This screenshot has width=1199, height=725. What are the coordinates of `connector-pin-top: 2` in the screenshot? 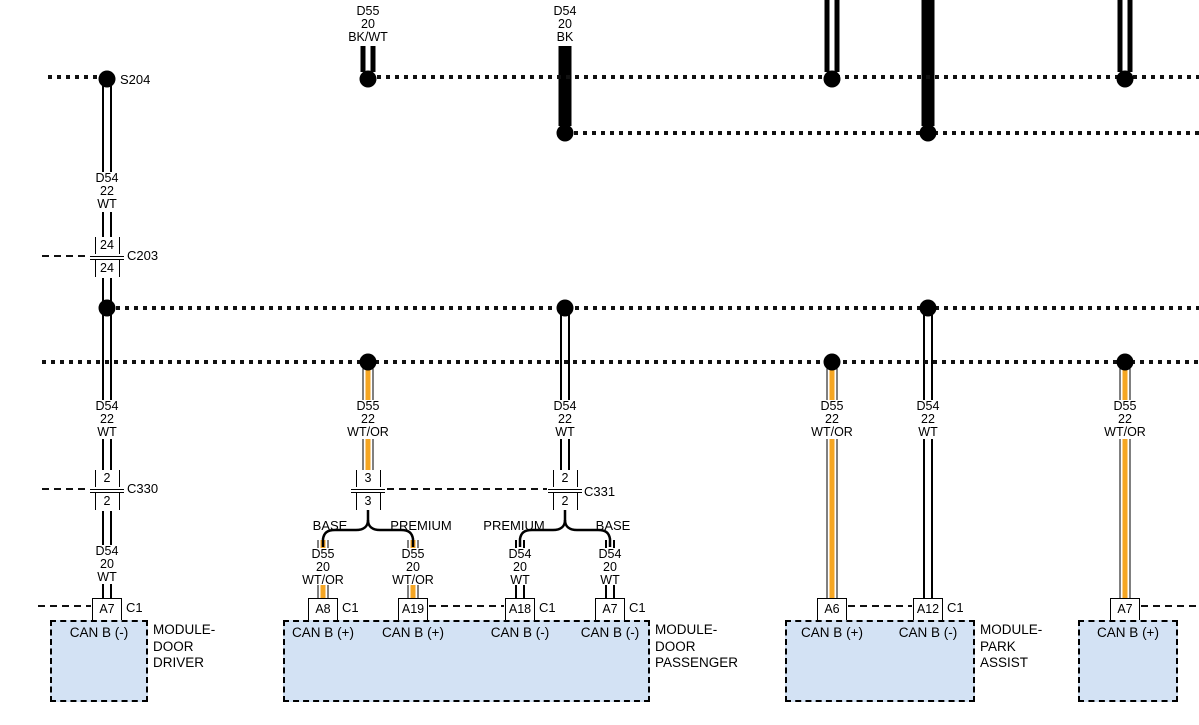 It's located at (565, 478).